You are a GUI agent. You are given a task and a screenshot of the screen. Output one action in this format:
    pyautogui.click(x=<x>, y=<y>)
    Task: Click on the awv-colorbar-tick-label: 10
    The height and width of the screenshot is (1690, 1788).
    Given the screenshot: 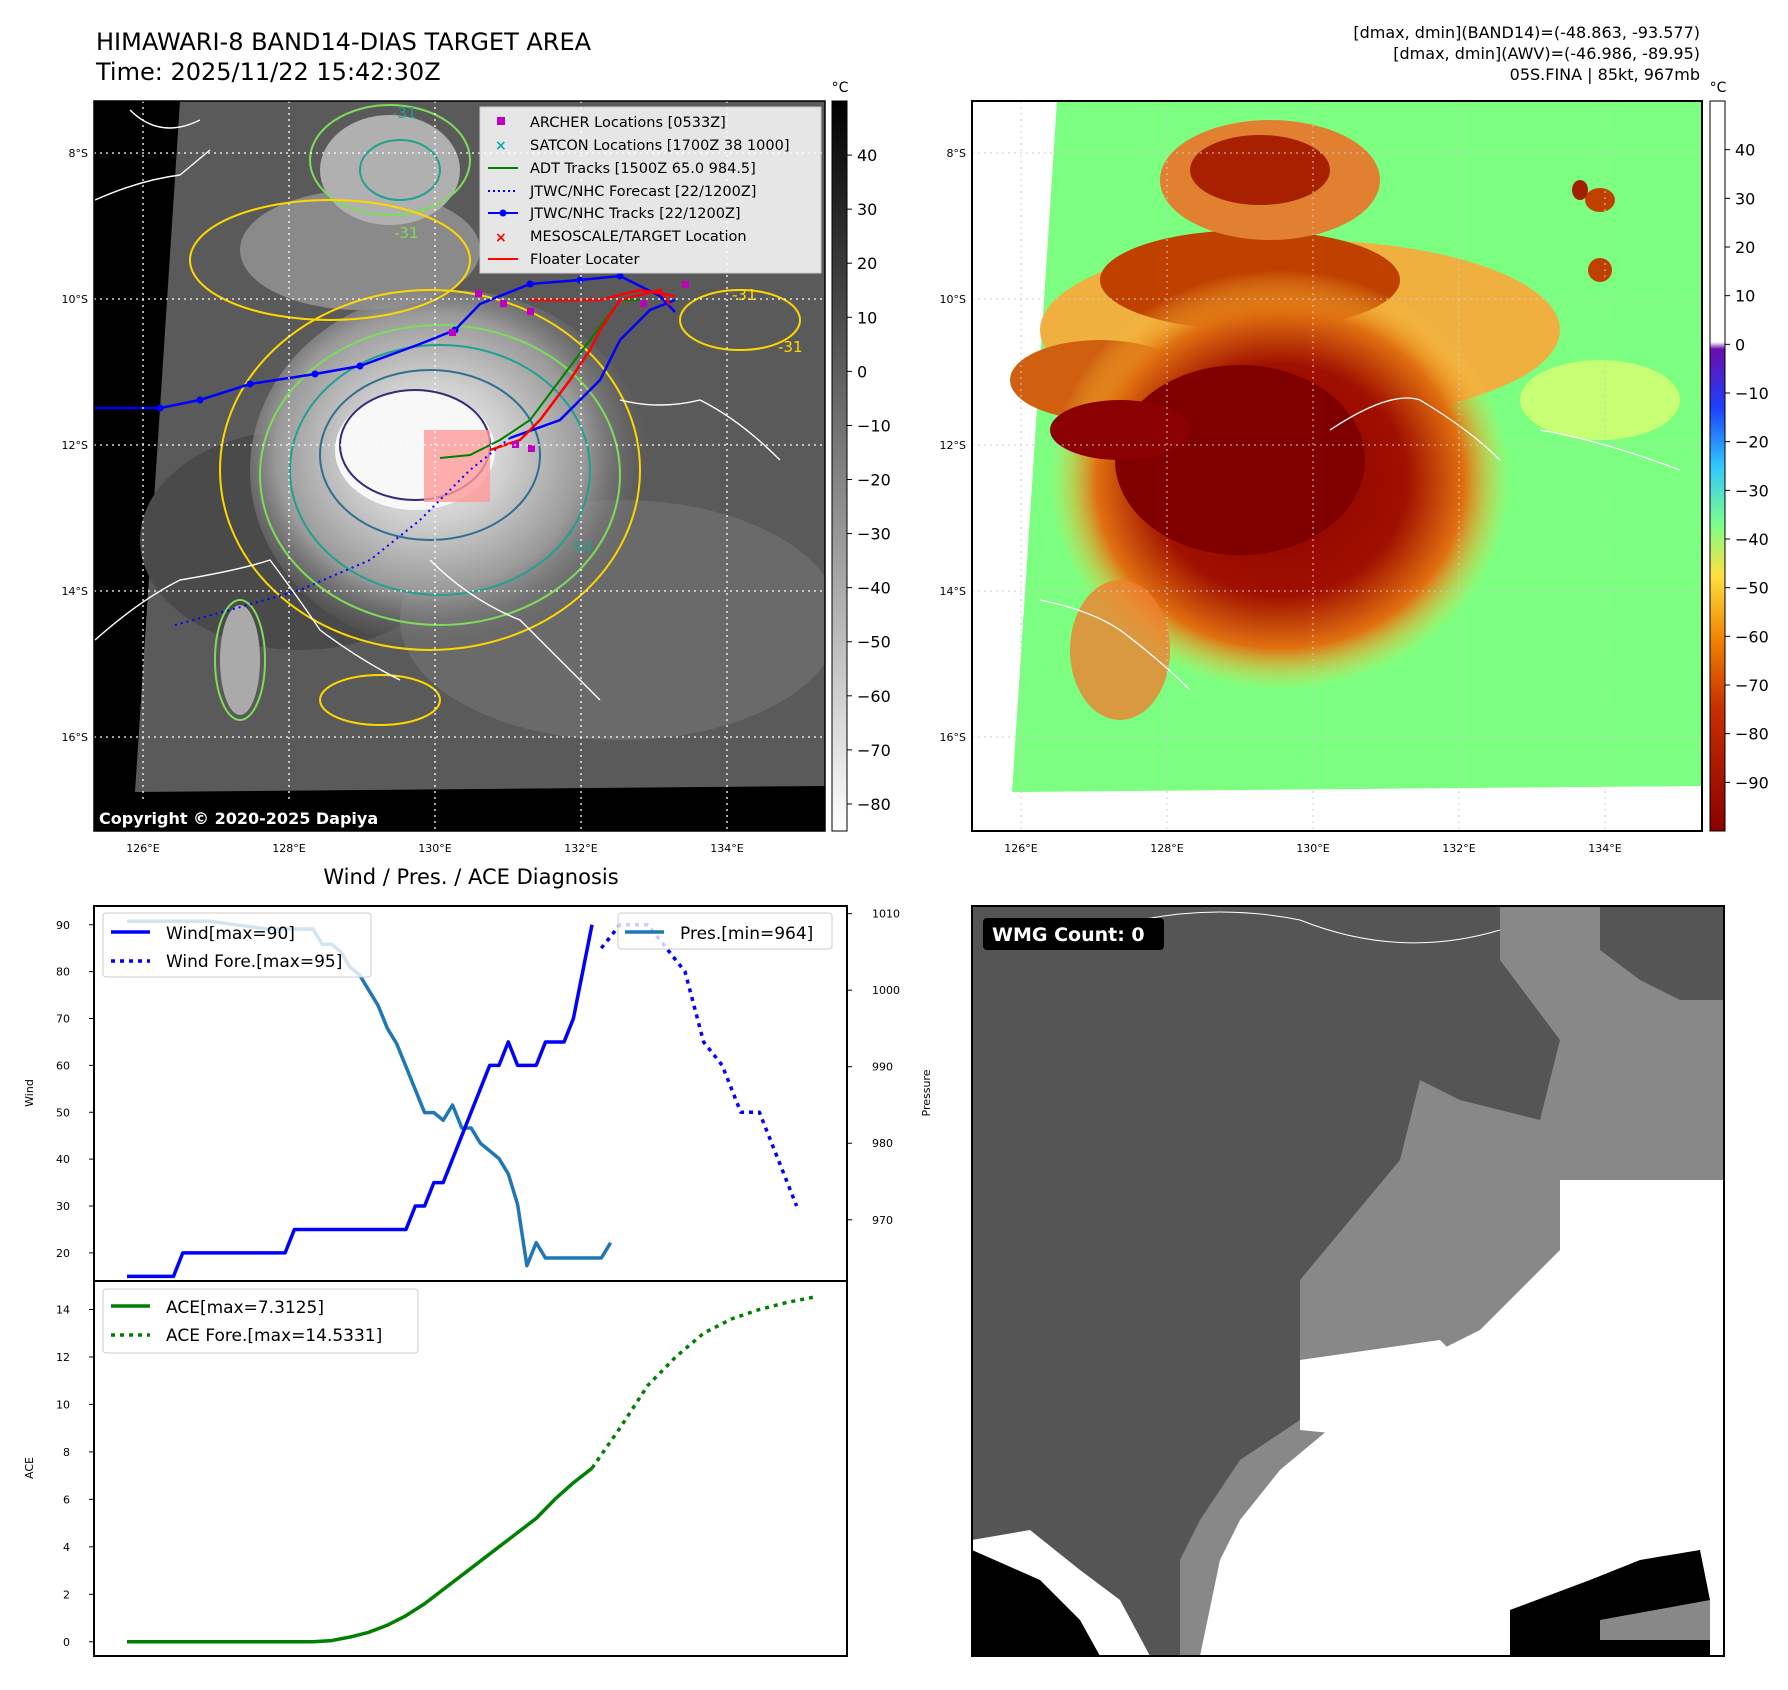 What is the action you would take?
    pyautogui.click(x=1745, y=296)
    